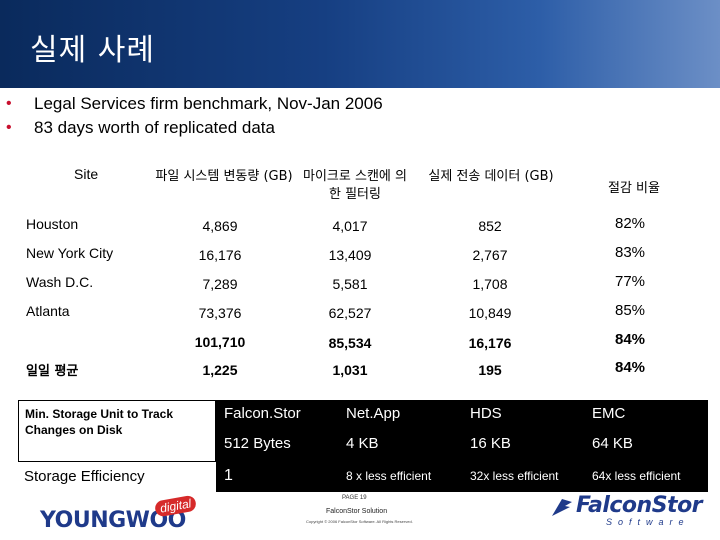 This screenshot has width=720, height=540. I want to click on daily-avg-reduction: 84%, so click(630, 367).